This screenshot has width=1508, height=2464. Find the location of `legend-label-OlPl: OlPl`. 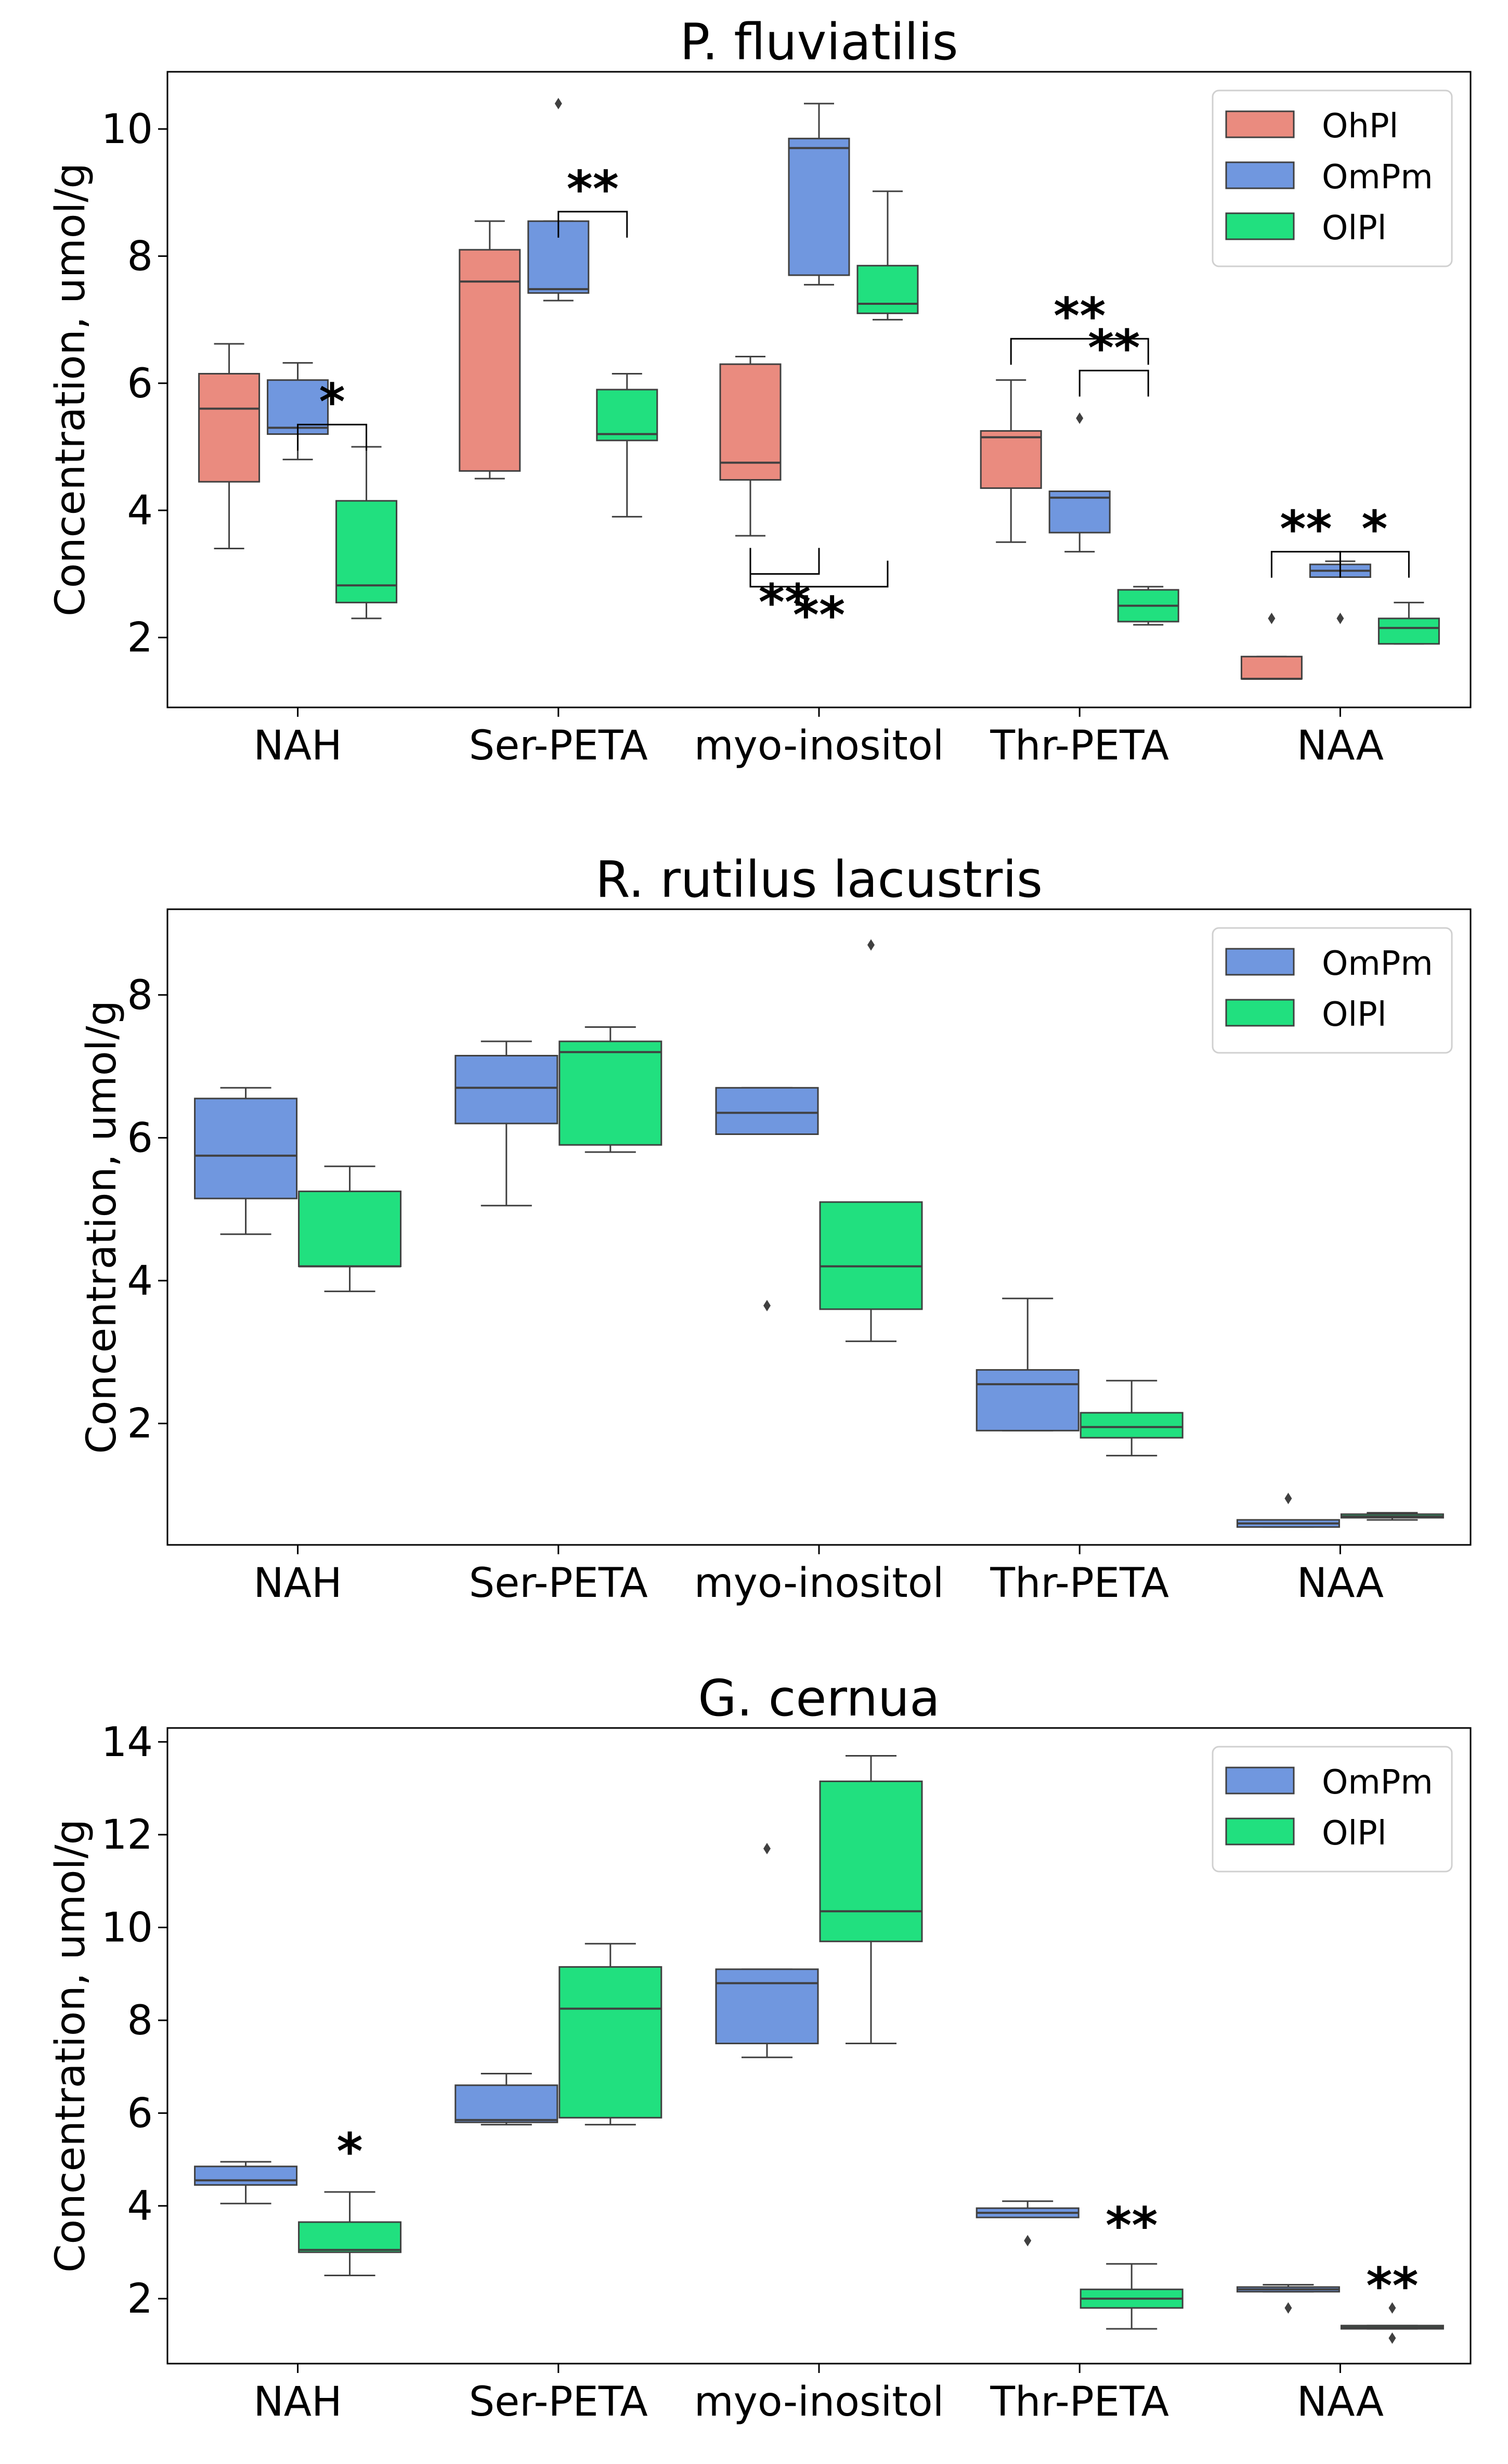

legend-label-OlPl: OlPl is located at coordinates (1354, 228).